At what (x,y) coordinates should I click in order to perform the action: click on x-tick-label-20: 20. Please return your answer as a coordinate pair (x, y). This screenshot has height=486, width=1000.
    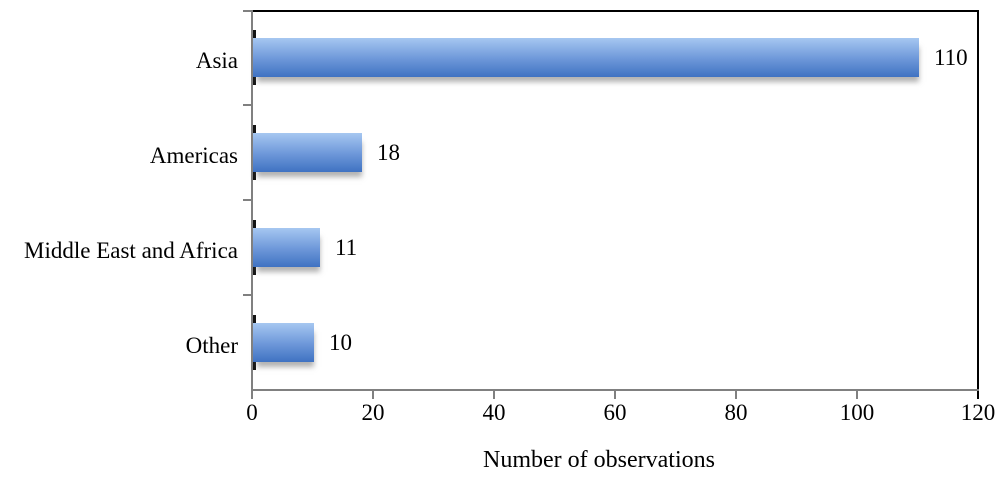
    Looking at the image, I should click on (373, 412).